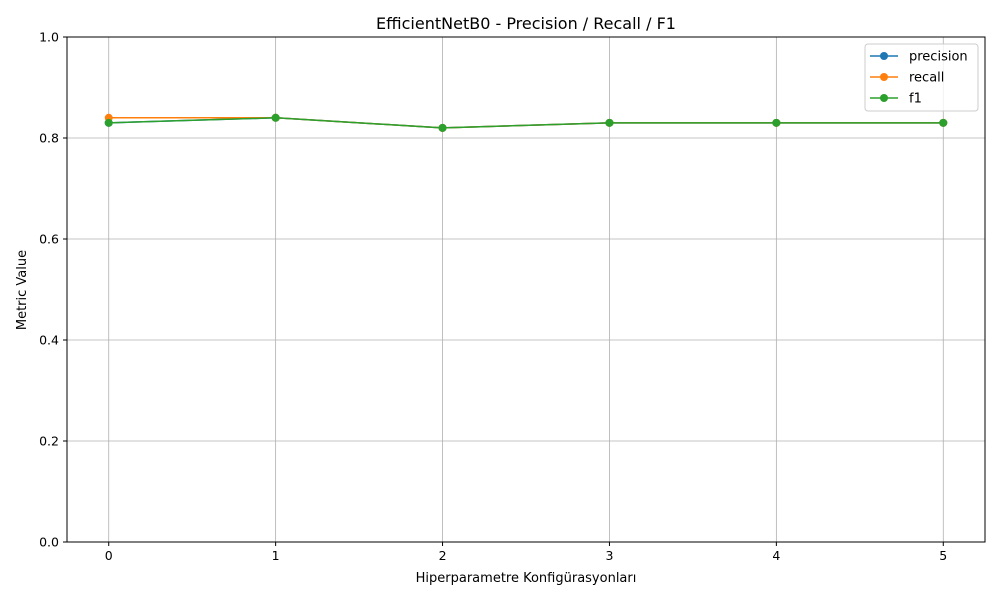 The width and height of the screenshot is (1000, 600). Describe the element at coordinates (915, 99) in the screenshot. I see `legend-label-f1: f1` at that location.